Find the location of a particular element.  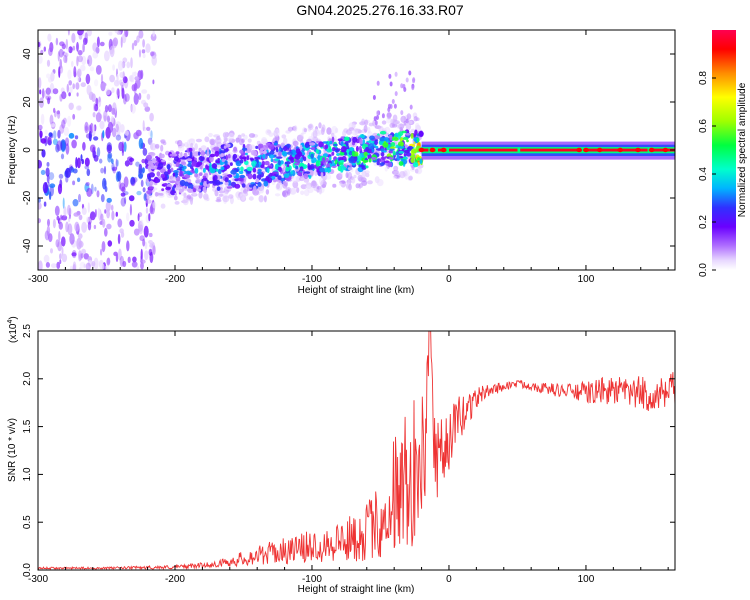

colorbar-label: Normalized spectral amplitude is located at coordinates (742, 149).